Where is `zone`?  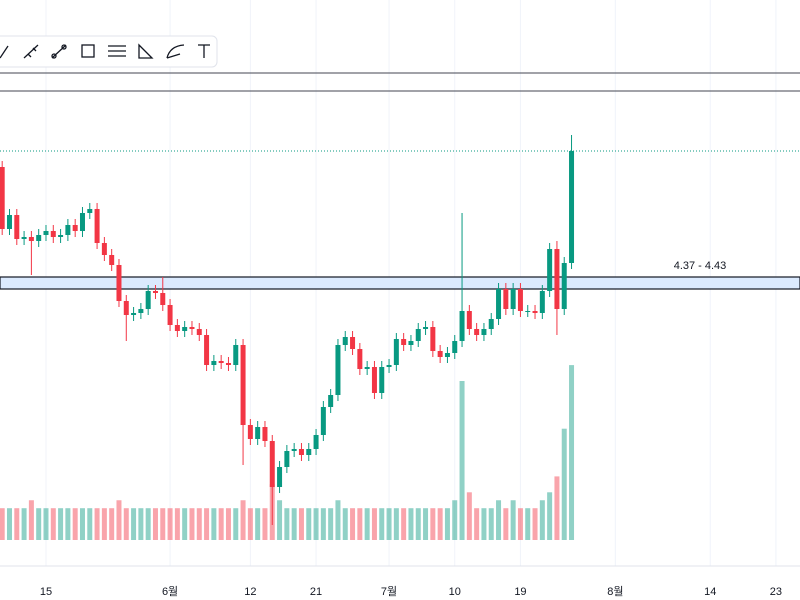
zone is located at coordinates (400, 283).